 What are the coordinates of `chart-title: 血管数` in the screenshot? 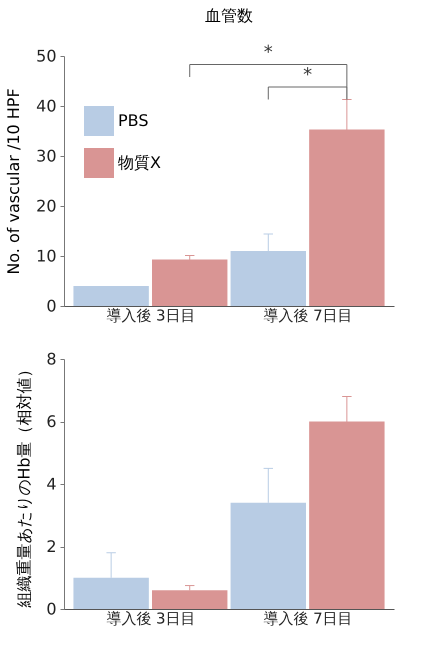 It's located at (229, 15).